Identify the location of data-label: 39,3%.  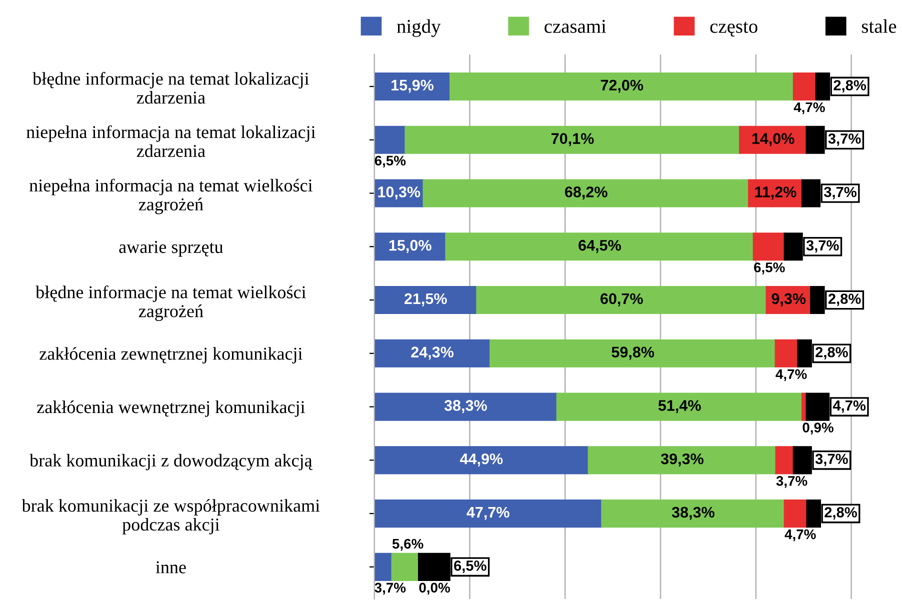
(682, 459).